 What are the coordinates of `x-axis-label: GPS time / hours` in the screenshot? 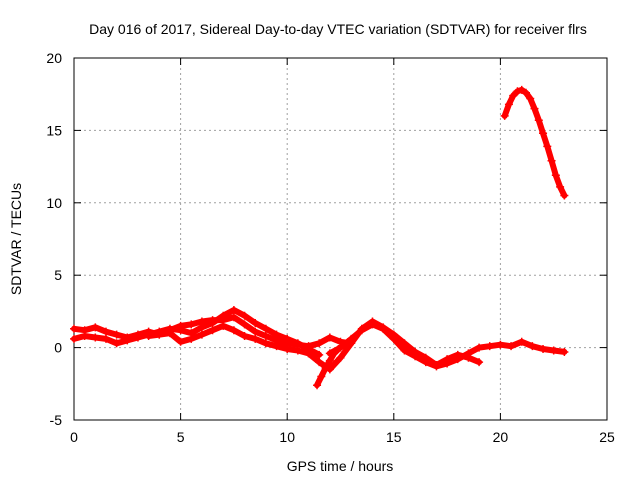 It's located at (340, 466).